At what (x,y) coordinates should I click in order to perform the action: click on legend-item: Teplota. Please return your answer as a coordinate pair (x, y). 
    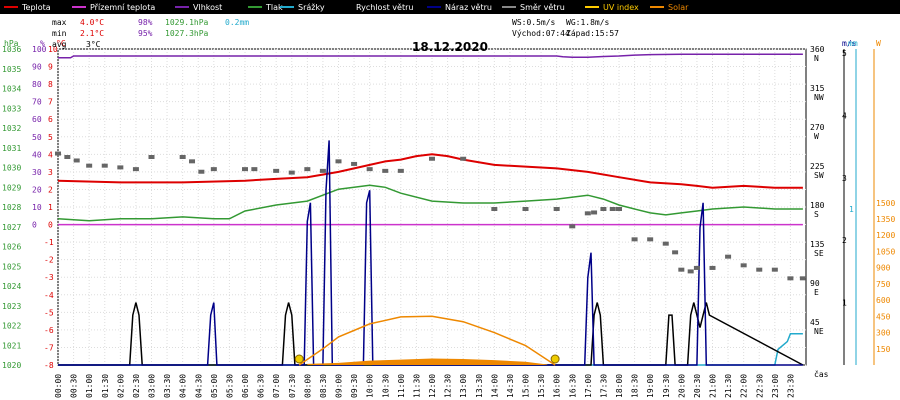
    Looking at the image, I should click on (27, 7).